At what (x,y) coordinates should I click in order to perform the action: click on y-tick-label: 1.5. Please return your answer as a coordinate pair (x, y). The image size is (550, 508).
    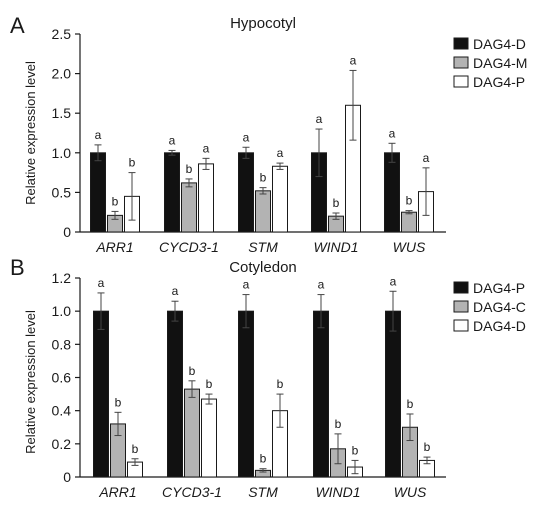
    Looking at the image, I should click on (62, 113).